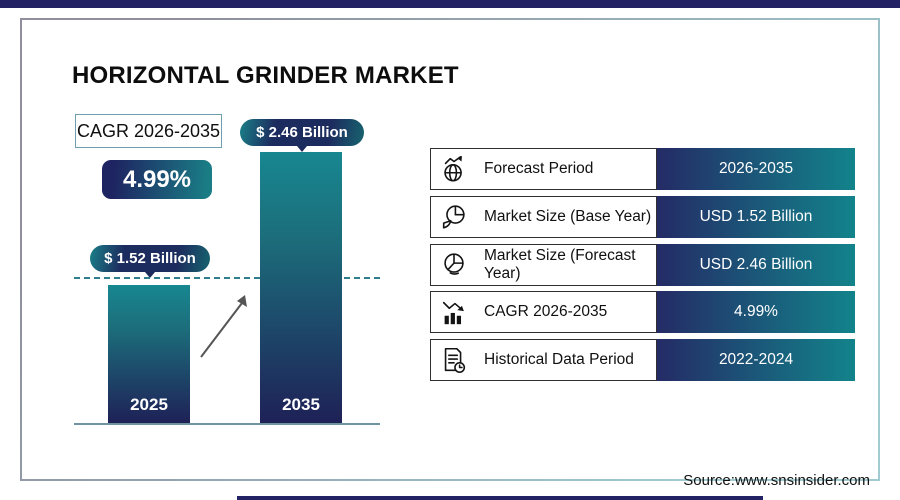 The image size is (900, 500). What do you see at coordinates (149, 404) in the screenshot?
I see `bar-year-label: 2025` at bounding box center [149, 404].